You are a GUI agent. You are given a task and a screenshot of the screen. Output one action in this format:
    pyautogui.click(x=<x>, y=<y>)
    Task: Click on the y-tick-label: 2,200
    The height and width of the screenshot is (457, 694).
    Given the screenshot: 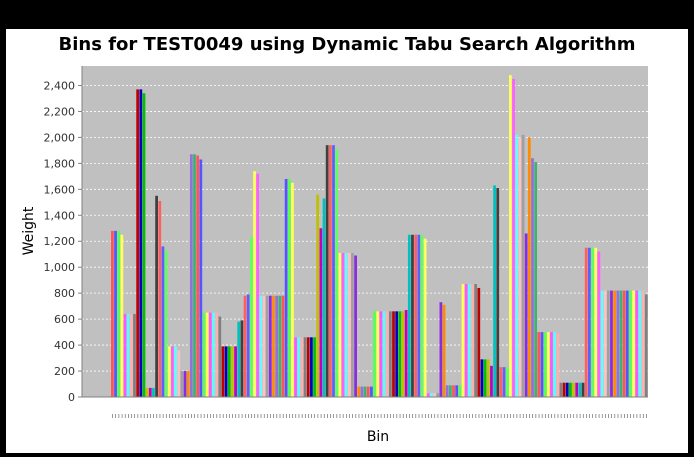 What is the action you would take?
    pyautogui.click(x=60, y=111)
    